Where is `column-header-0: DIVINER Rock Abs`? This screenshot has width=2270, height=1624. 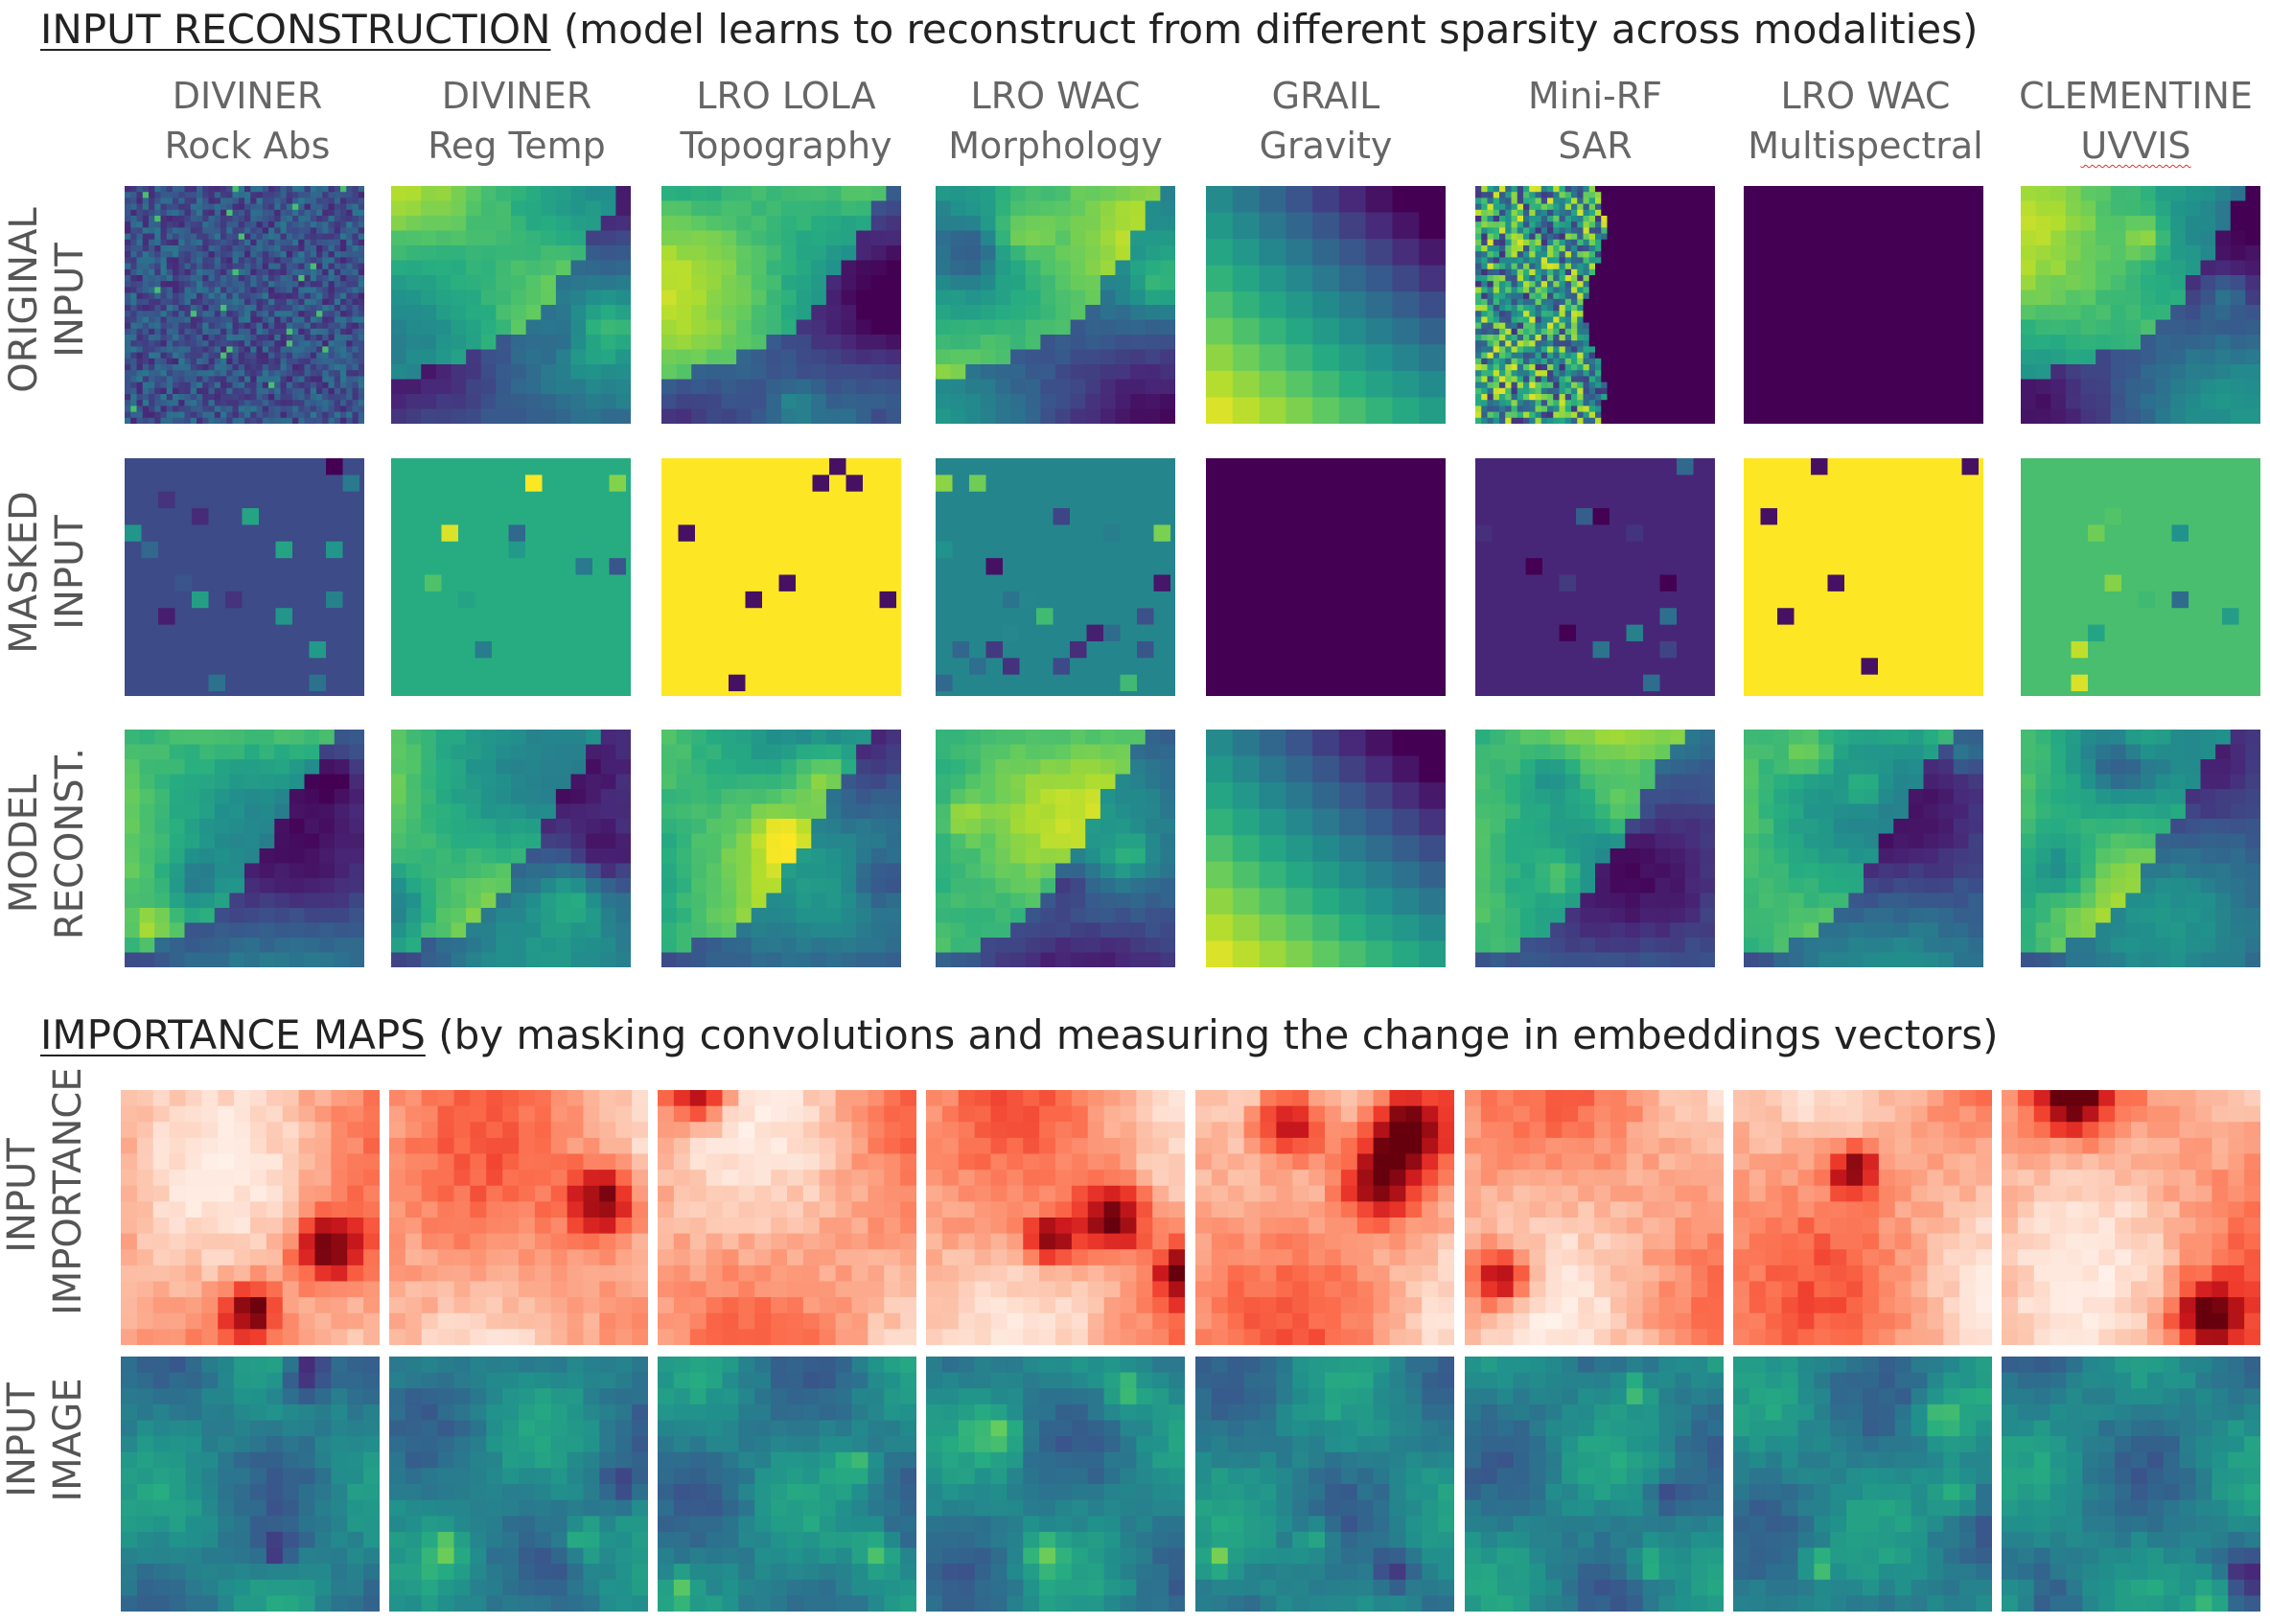 column-header-0: DIVINER Rock Abs is located at coordinates (248, 121).